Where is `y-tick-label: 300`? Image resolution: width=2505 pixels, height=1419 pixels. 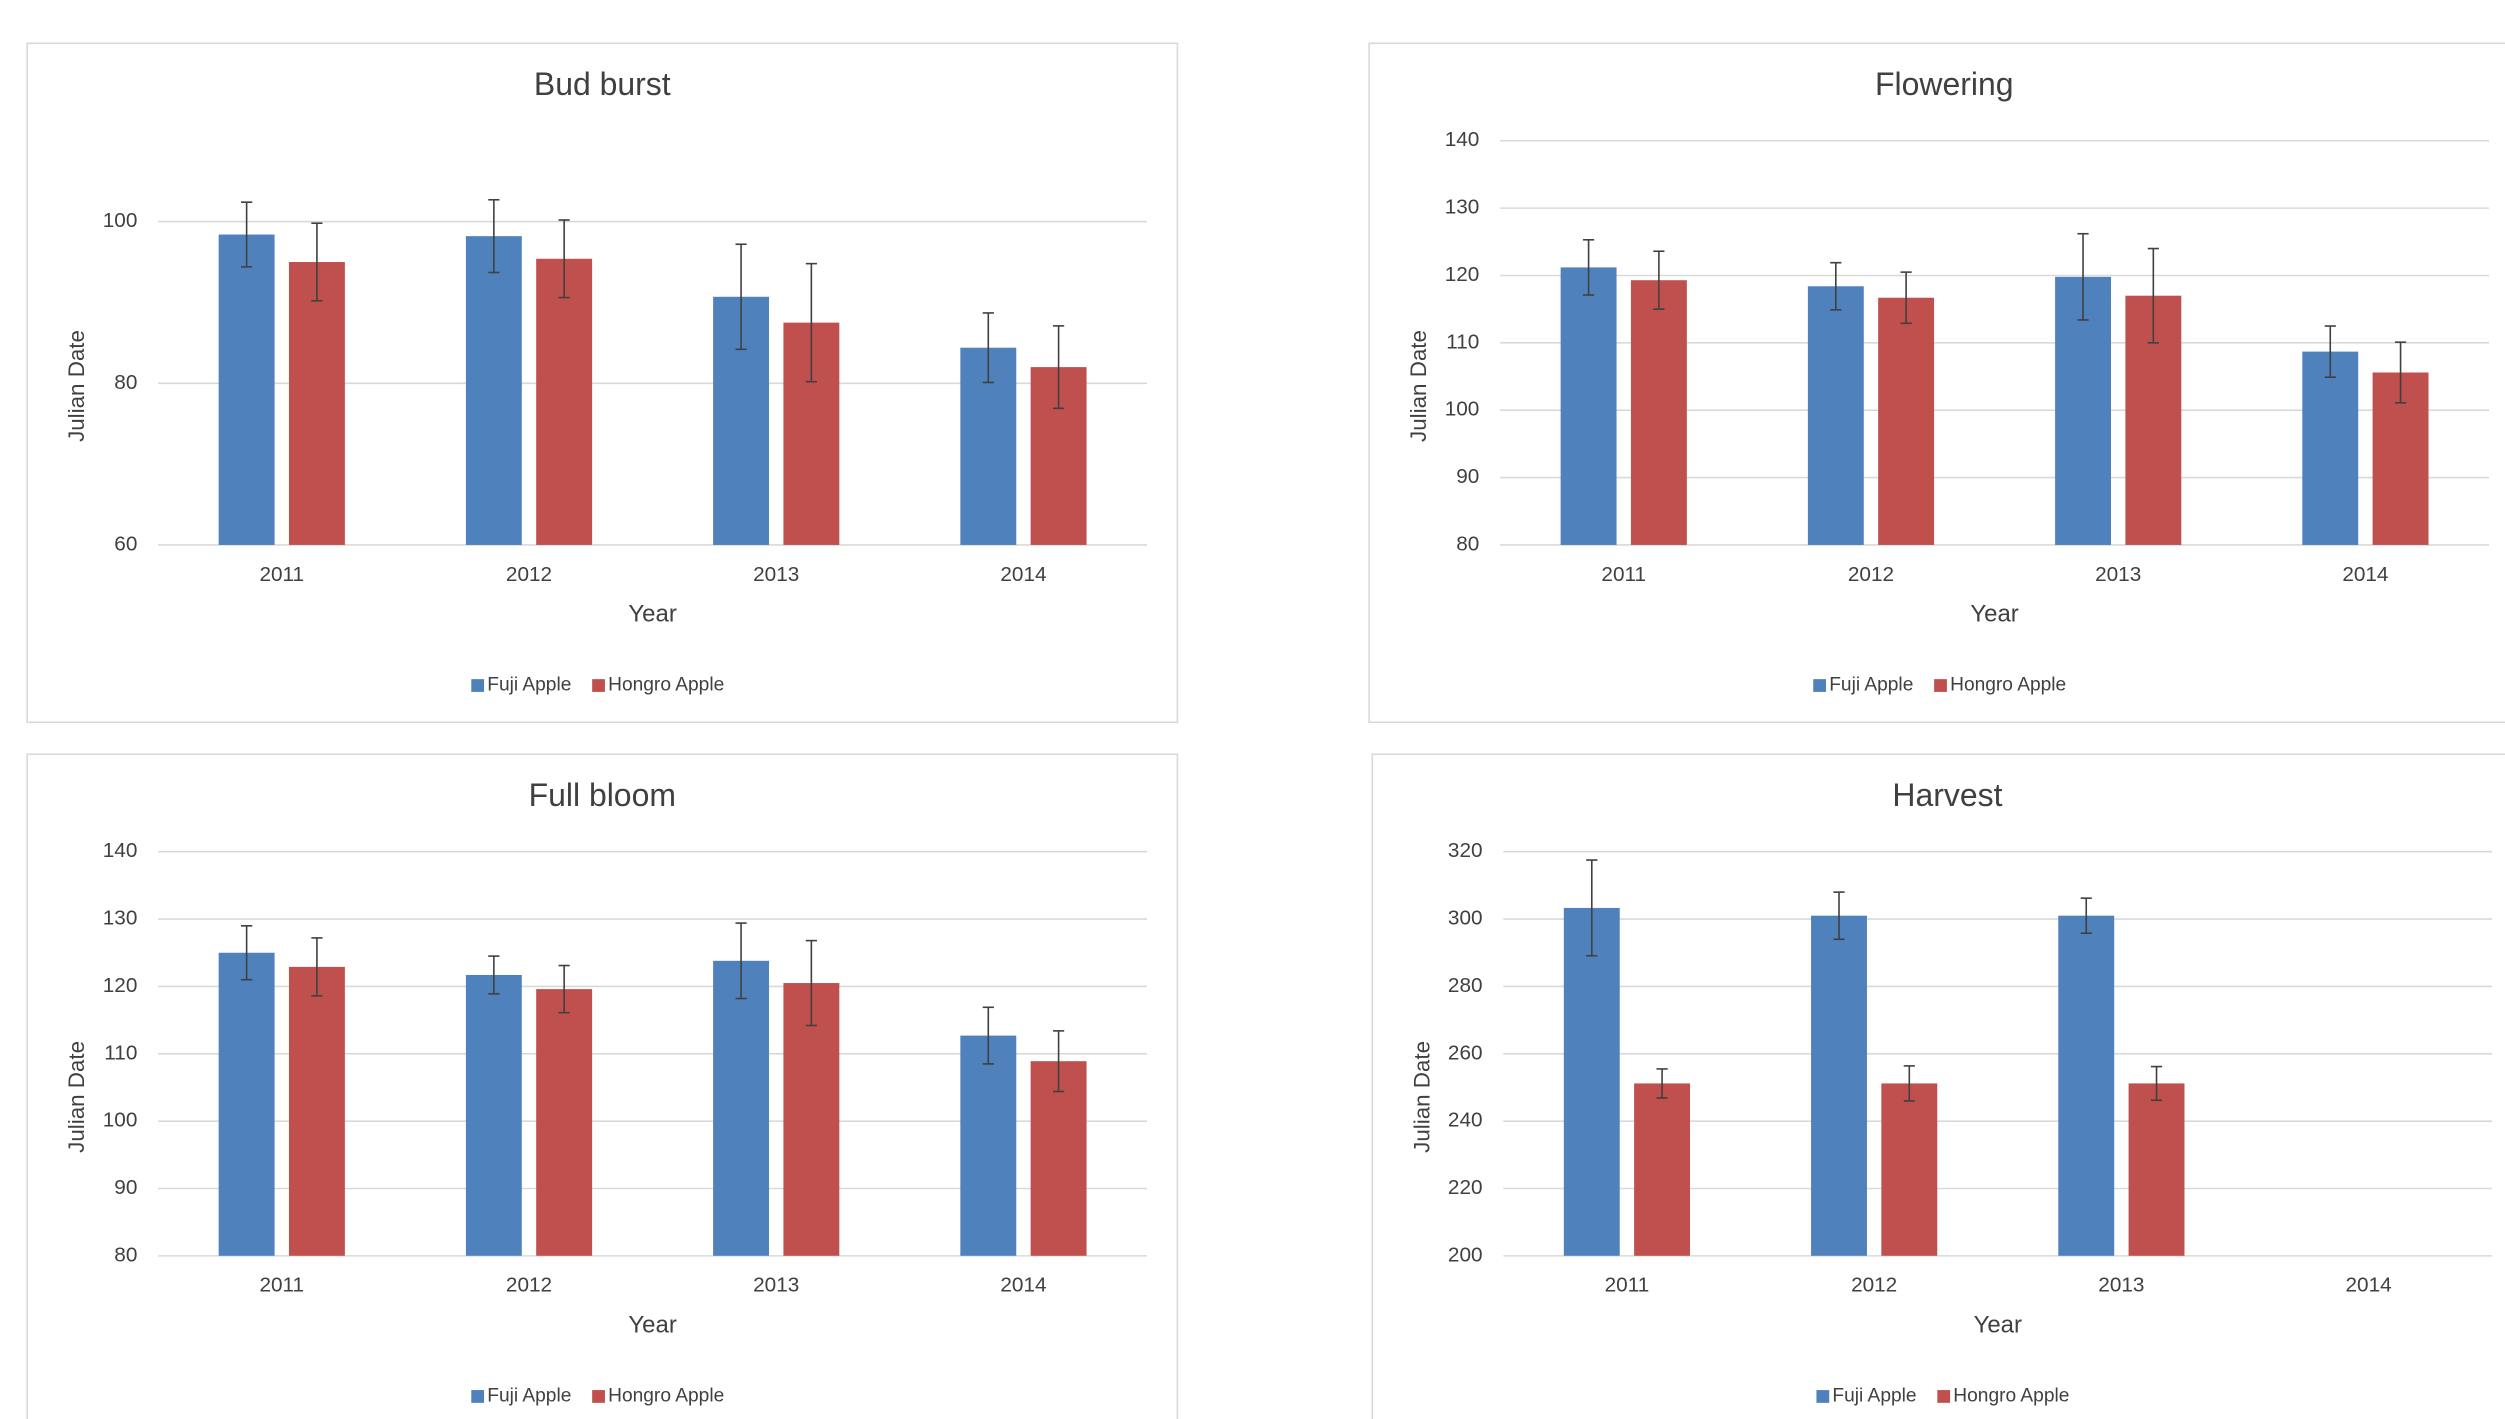
y-tick-label: 300 is located at coordinates (1465, 918).